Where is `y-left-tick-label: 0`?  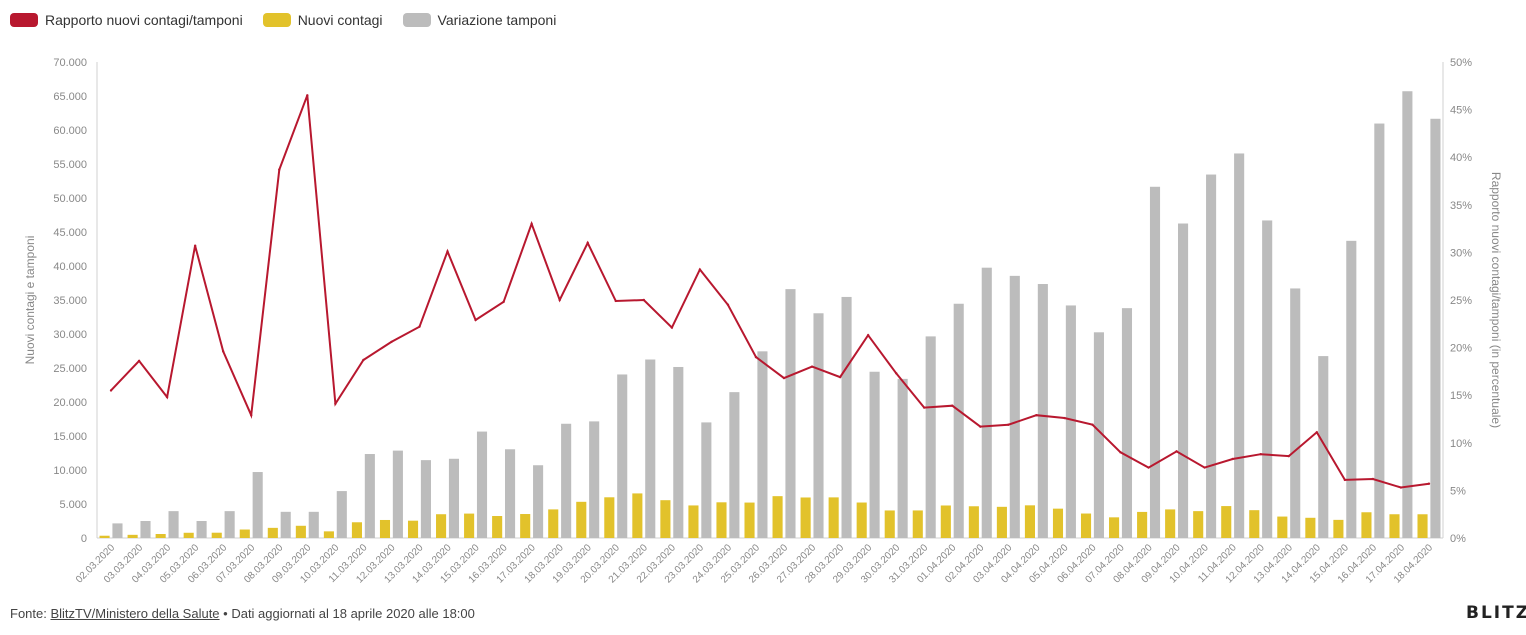 y-left-tick-label: 0 is located at coordinates (84, 539).